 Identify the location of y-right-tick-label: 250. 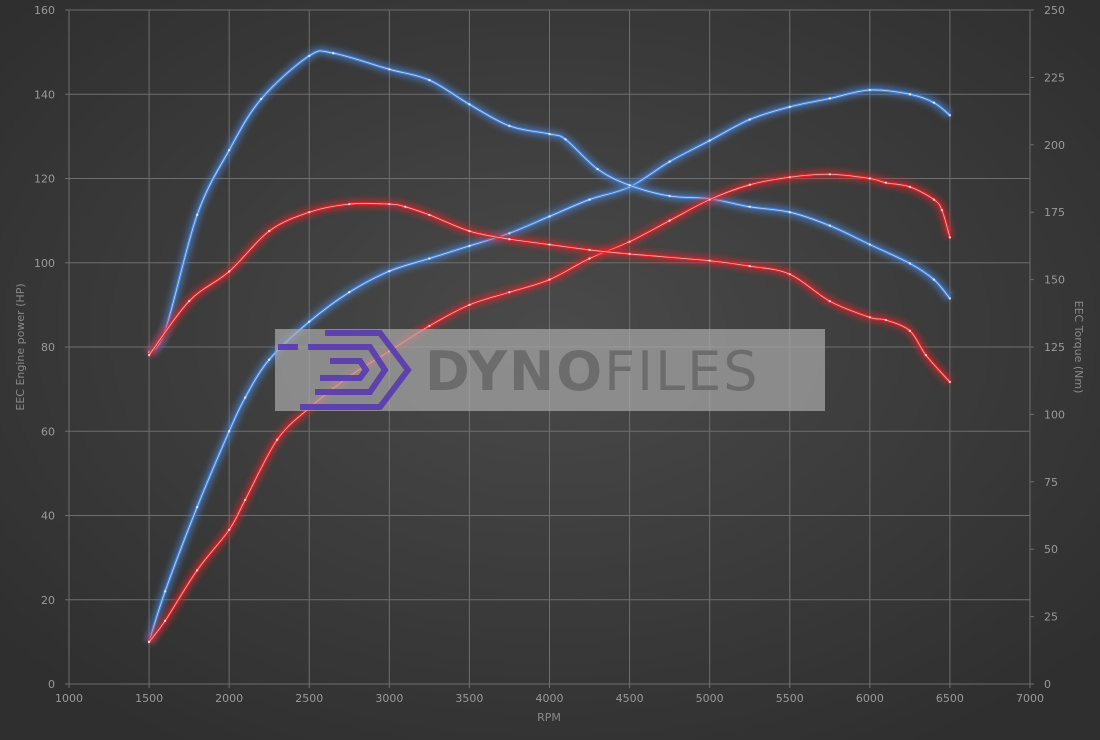
(1054, 10).